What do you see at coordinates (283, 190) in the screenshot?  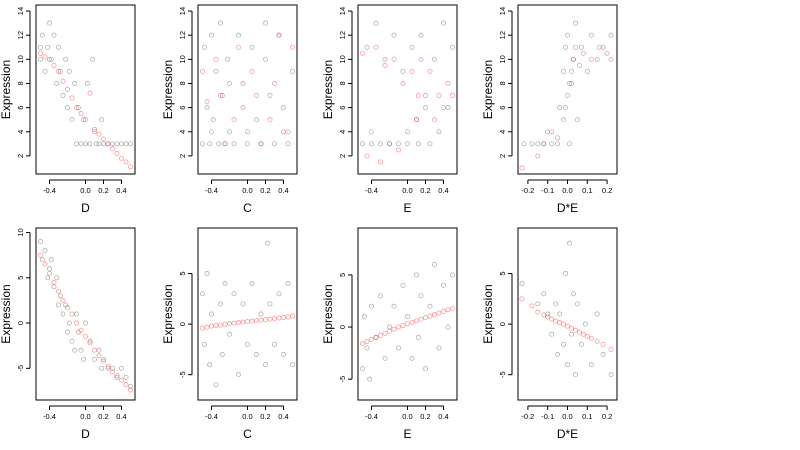 I see `x-tick-label: 0.4` at bounding box center [283, 190].